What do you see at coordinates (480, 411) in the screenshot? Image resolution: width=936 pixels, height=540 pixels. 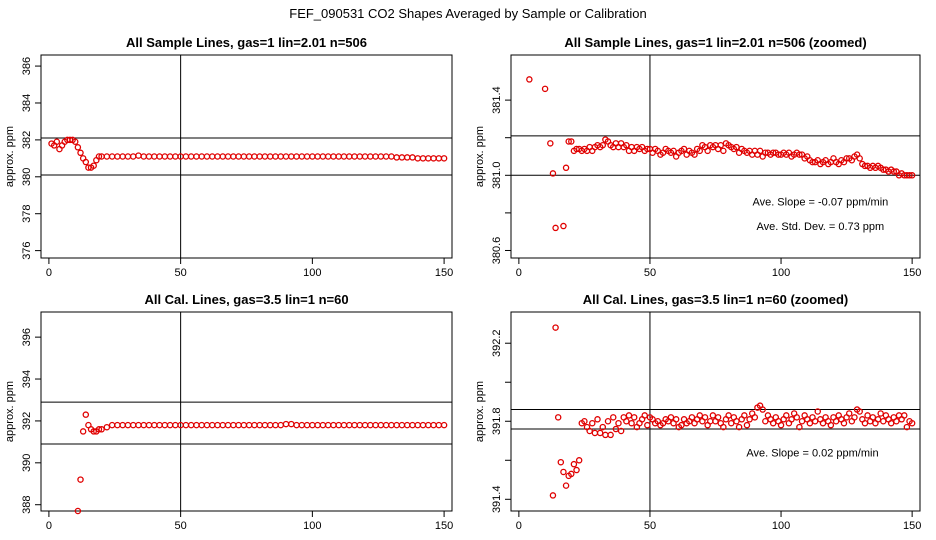 I see `panel-4-y-axis-label: approx. ppm` at bounding box center [480, 411].